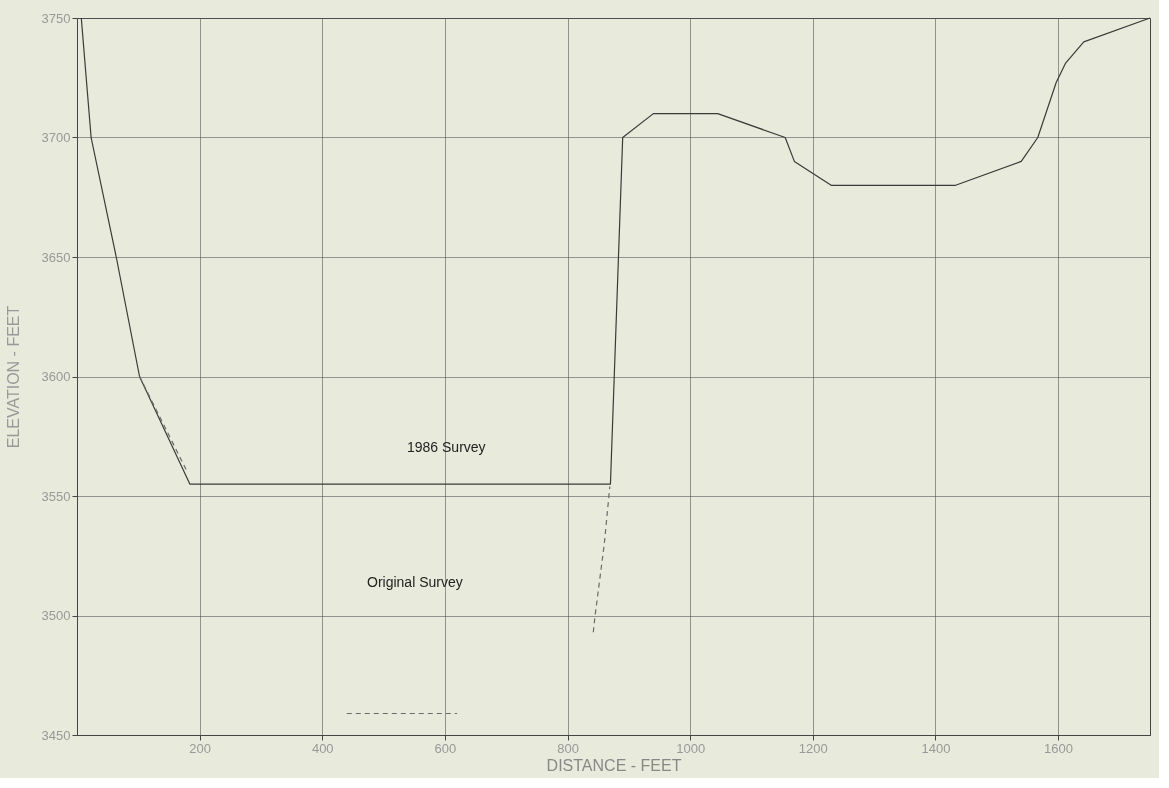  Describe the element at coordinates (445, 748) in the screenshot. I see `x-tick-label: 600` at that location.